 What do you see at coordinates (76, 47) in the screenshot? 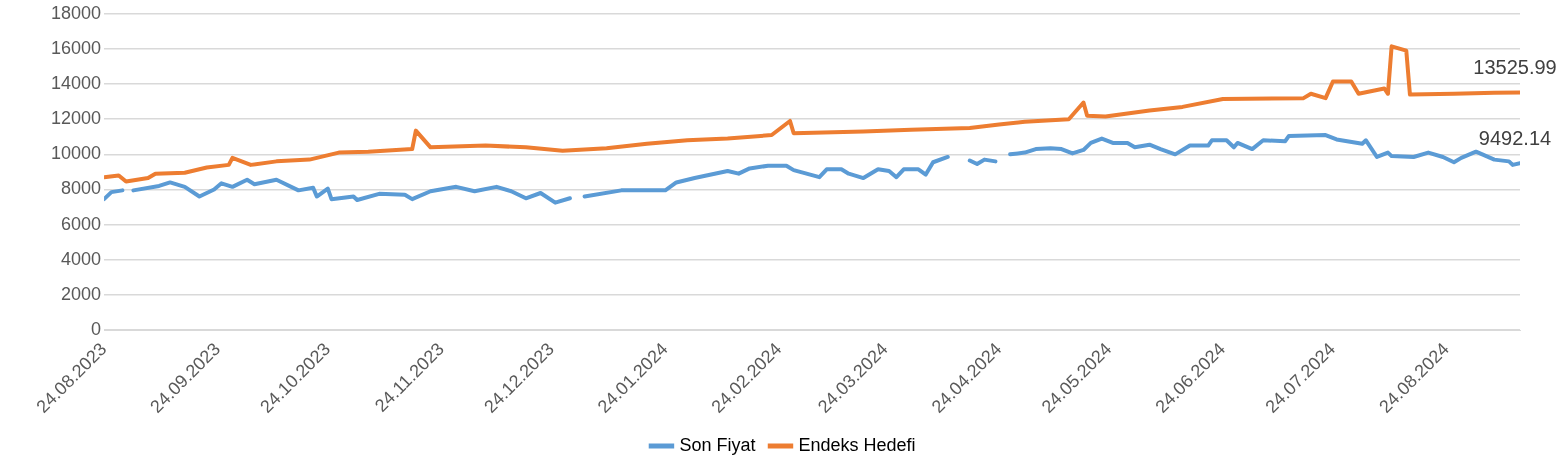
I see `y-tick-label: 16000` at bounding box center [76, 47].